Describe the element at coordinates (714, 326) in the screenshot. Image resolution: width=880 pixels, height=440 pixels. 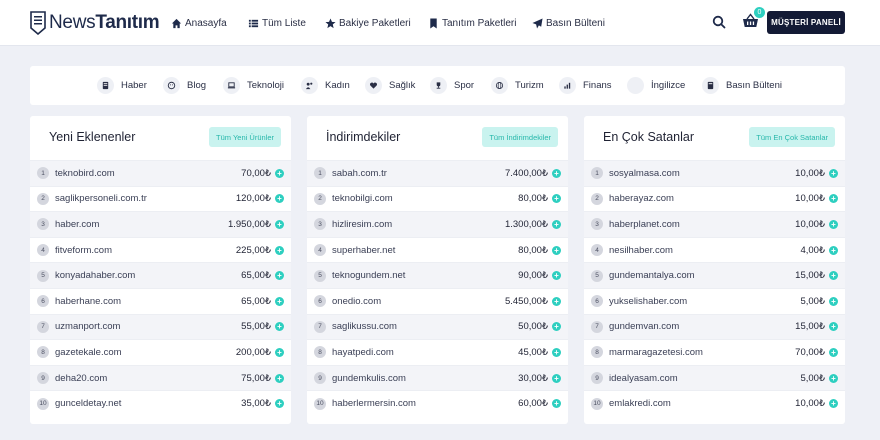
I see `product-row: 7 gundemvan.com 15,00₺ +` at that location.